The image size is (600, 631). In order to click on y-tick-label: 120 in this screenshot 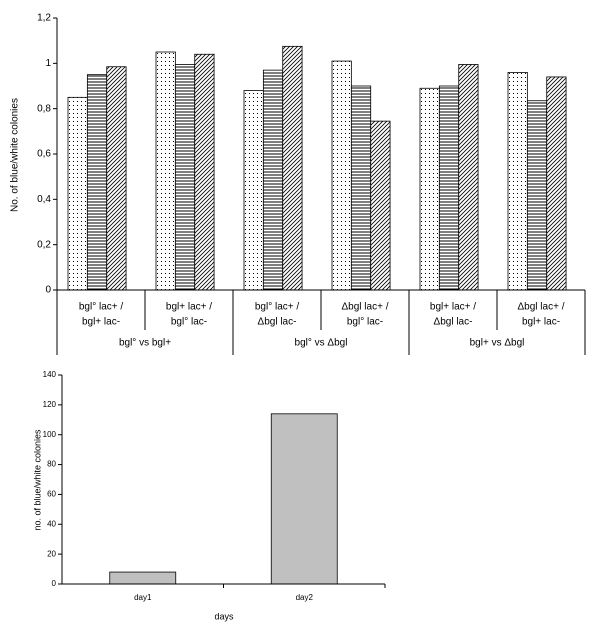, I will do `click(50, 404)`.